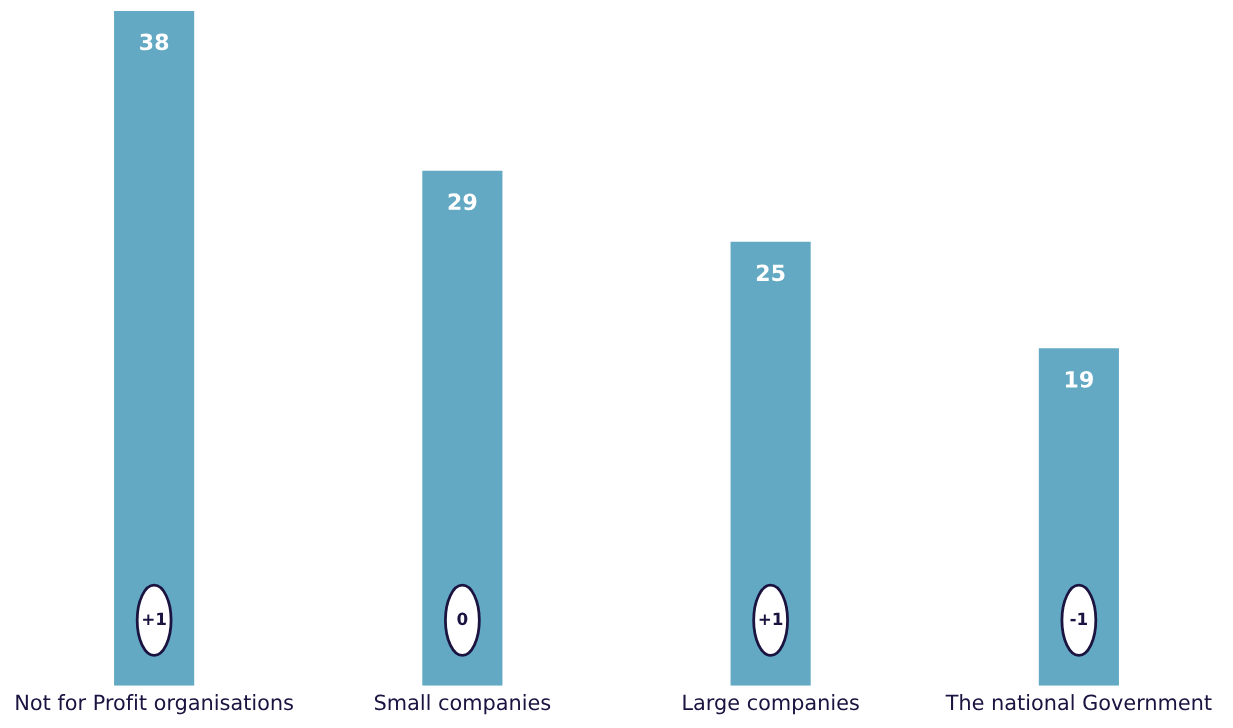 Image resolution: width=1233 pixels, height=728 pixels. What do you see at coordinates (1078, 618) in the screenshot?
I see `annotation: -1` at bounding box center [1078, 618].